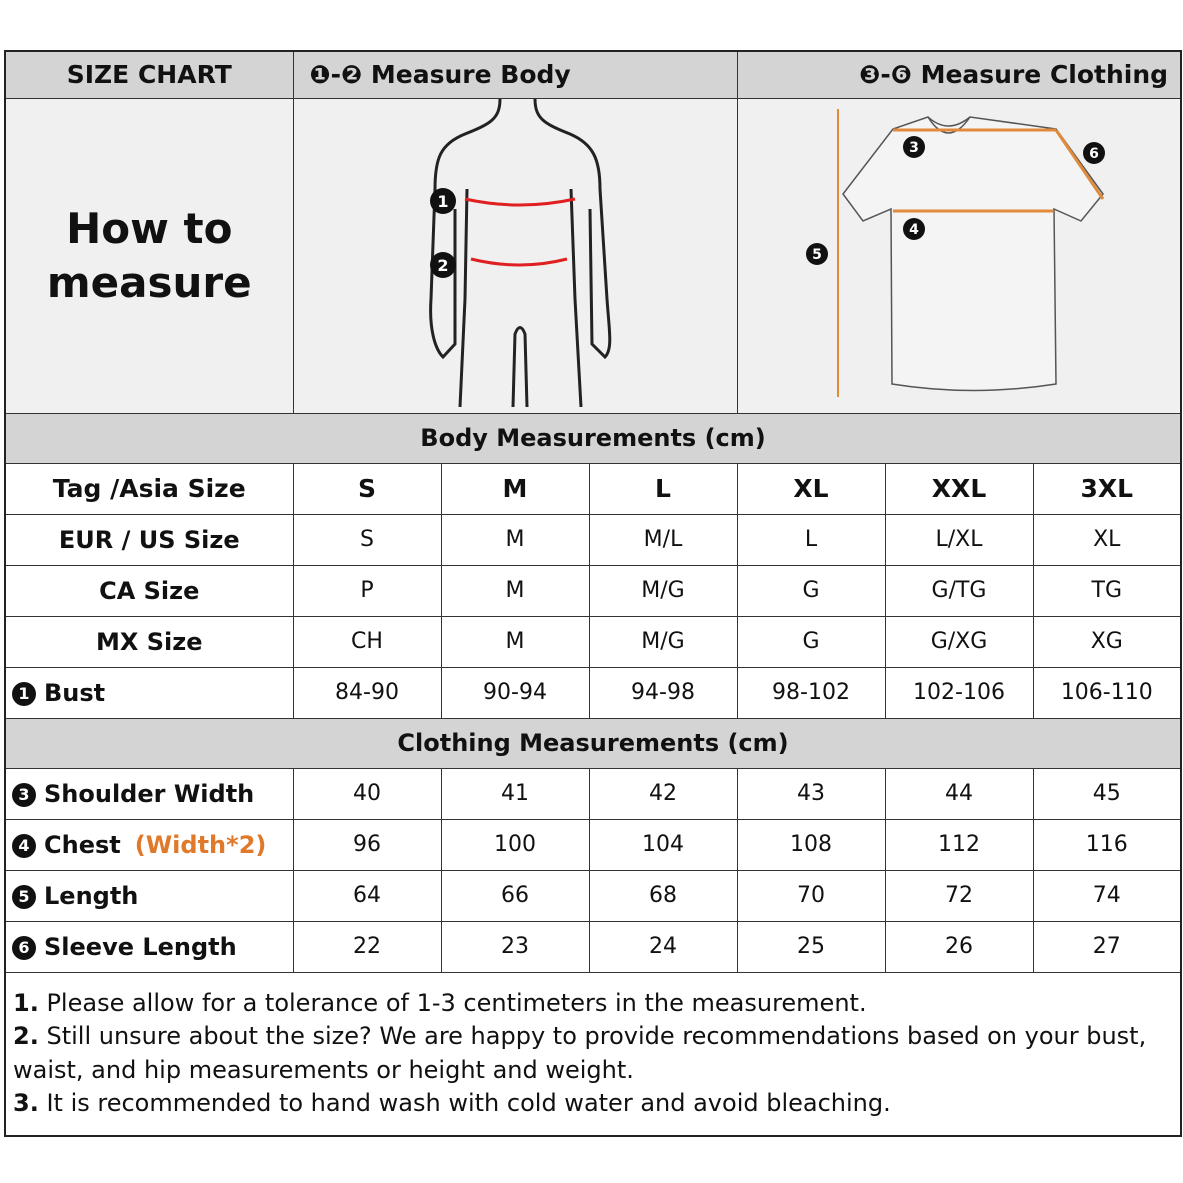 Image resolution: width=1183 pixels, height=1183 pixels. What do you see at coordinates (914, 230) in the screenshot?
I see `svg-text: 4` at bounding box center [914, 230].